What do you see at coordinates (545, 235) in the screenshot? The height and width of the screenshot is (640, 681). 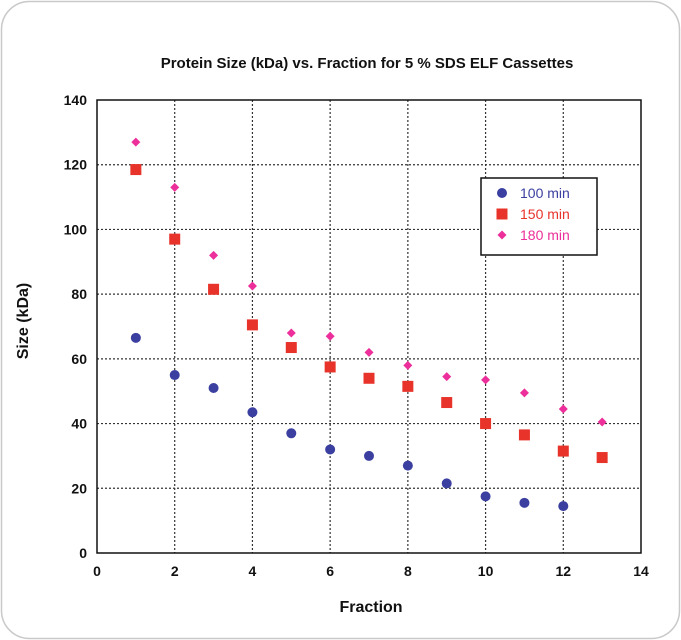 I see `legend-label: 180 min` at bounding box center [545, 235].